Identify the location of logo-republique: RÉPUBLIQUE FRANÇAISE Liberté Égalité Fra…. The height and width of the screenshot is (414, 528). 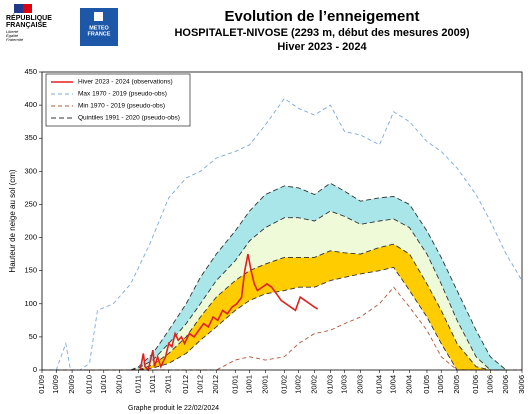
(29, 23).